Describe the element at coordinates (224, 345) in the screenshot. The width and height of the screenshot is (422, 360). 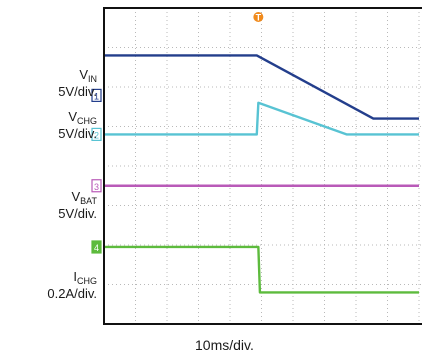
I see `x-axis-label: 10ms/div.` at that location.